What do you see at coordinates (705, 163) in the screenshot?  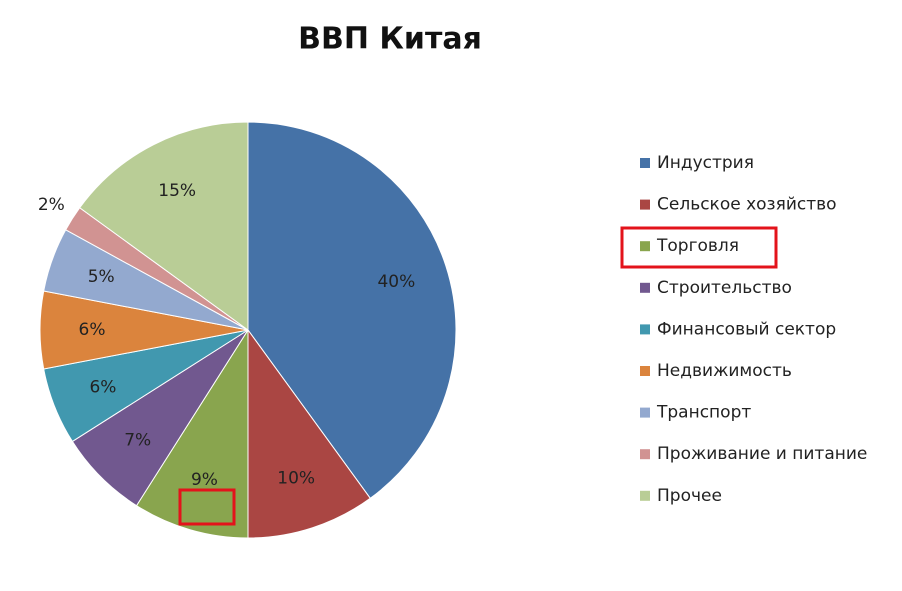 I see `legend-label: Индустрия` at bounding box center [705, 163].